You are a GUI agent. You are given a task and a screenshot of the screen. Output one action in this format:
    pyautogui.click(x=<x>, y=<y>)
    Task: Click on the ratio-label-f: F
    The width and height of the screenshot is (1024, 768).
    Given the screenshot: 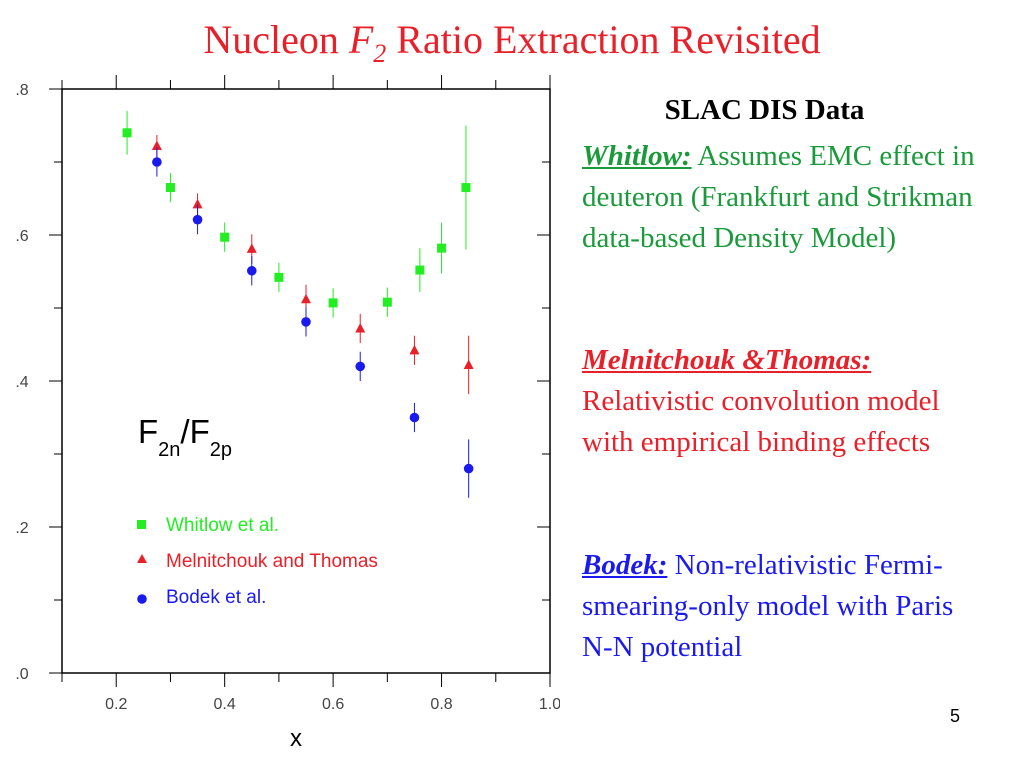 What is the action you would take?
    pyautogui.click(x=148, y=431)
    